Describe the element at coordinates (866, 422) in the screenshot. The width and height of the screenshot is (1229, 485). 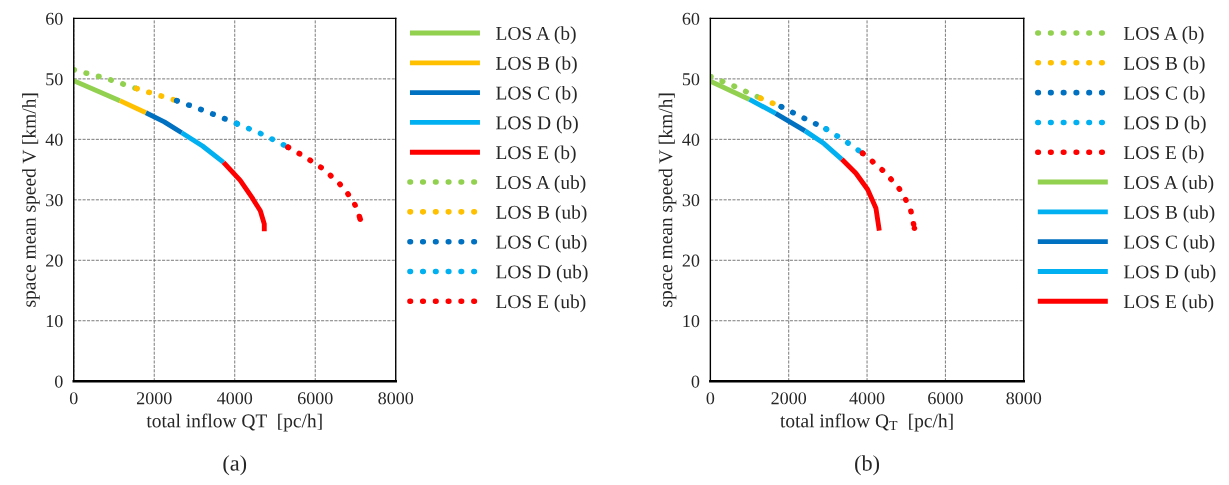
I see `x-axis-title: total inflow Q$_{T}$ [pc/h]` at that location.